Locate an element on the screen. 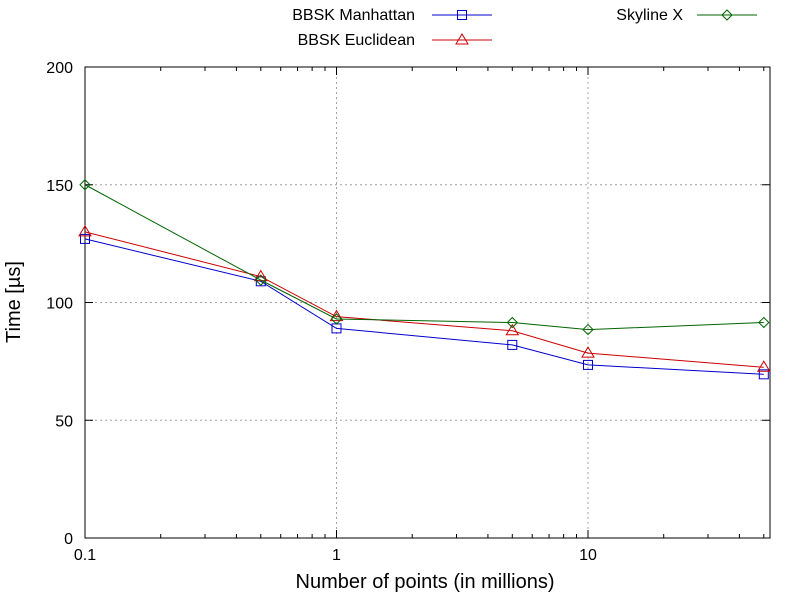 The width and height of the screenshot is (800, 600). y-axis-title: Time [µs] is located at coordinates (14, 302).